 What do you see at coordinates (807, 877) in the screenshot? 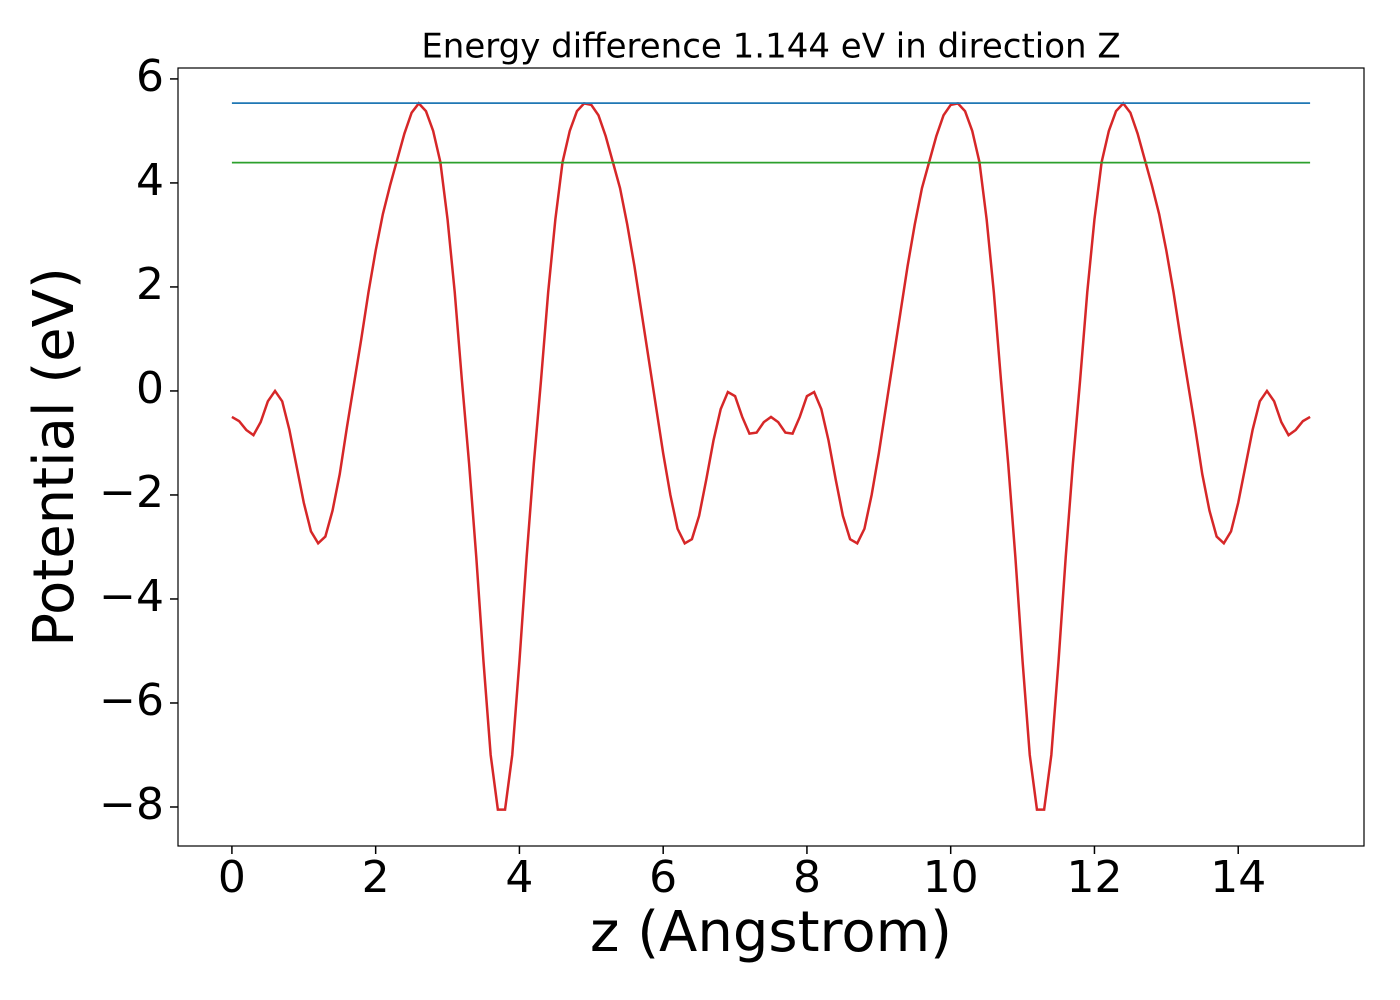
I see `x-tick-label: 8` at bounding box center [807, 877].